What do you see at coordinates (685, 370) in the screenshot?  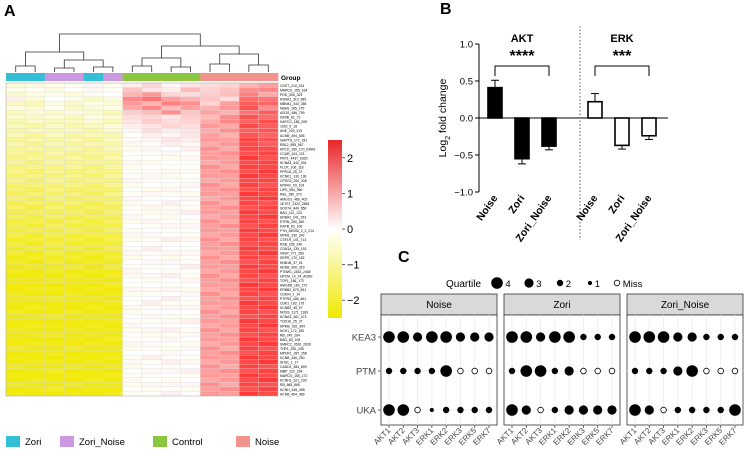 I see `facet-panel` at bounding box center [685, 370].